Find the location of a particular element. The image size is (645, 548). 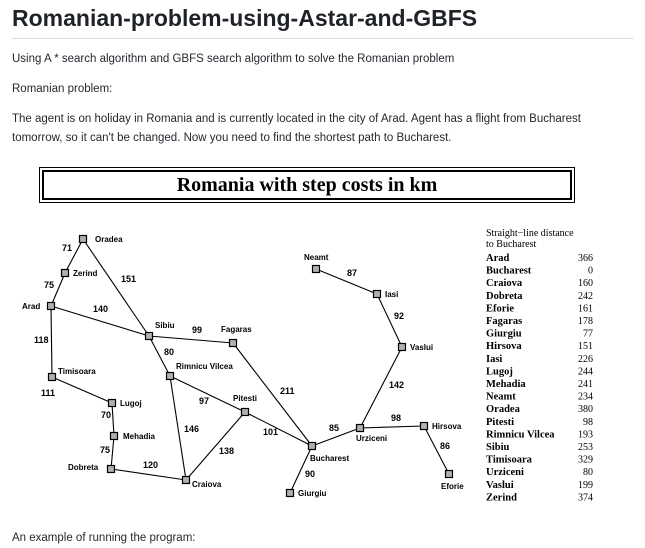

table-city-arad: Arad is located at coordinates (497, 258).